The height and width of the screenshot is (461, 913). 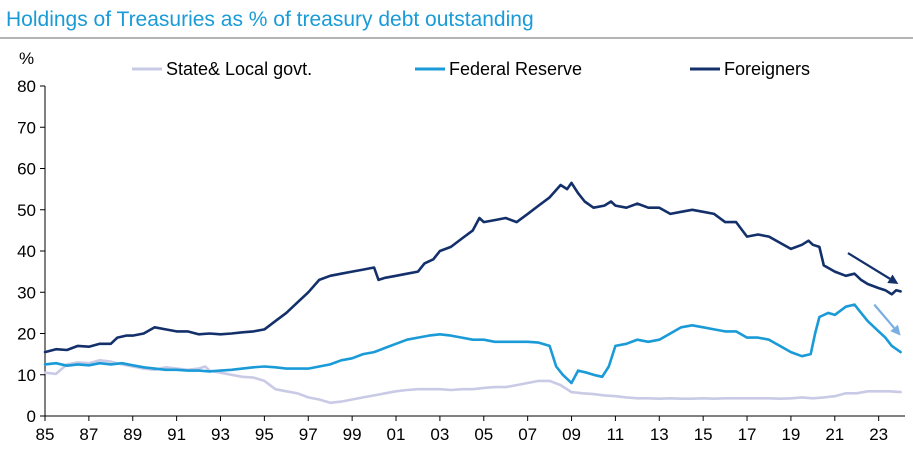 I want to click on x-tick-label: 13, so click(x=659, y=434).